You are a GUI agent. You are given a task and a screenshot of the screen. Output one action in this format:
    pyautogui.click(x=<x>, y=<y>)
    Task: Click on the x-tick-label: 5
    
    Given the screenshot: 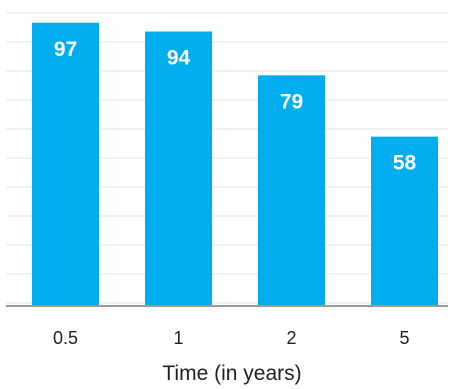 What is the action you would take?
    pyautogui.click(x=404, y=338)
    